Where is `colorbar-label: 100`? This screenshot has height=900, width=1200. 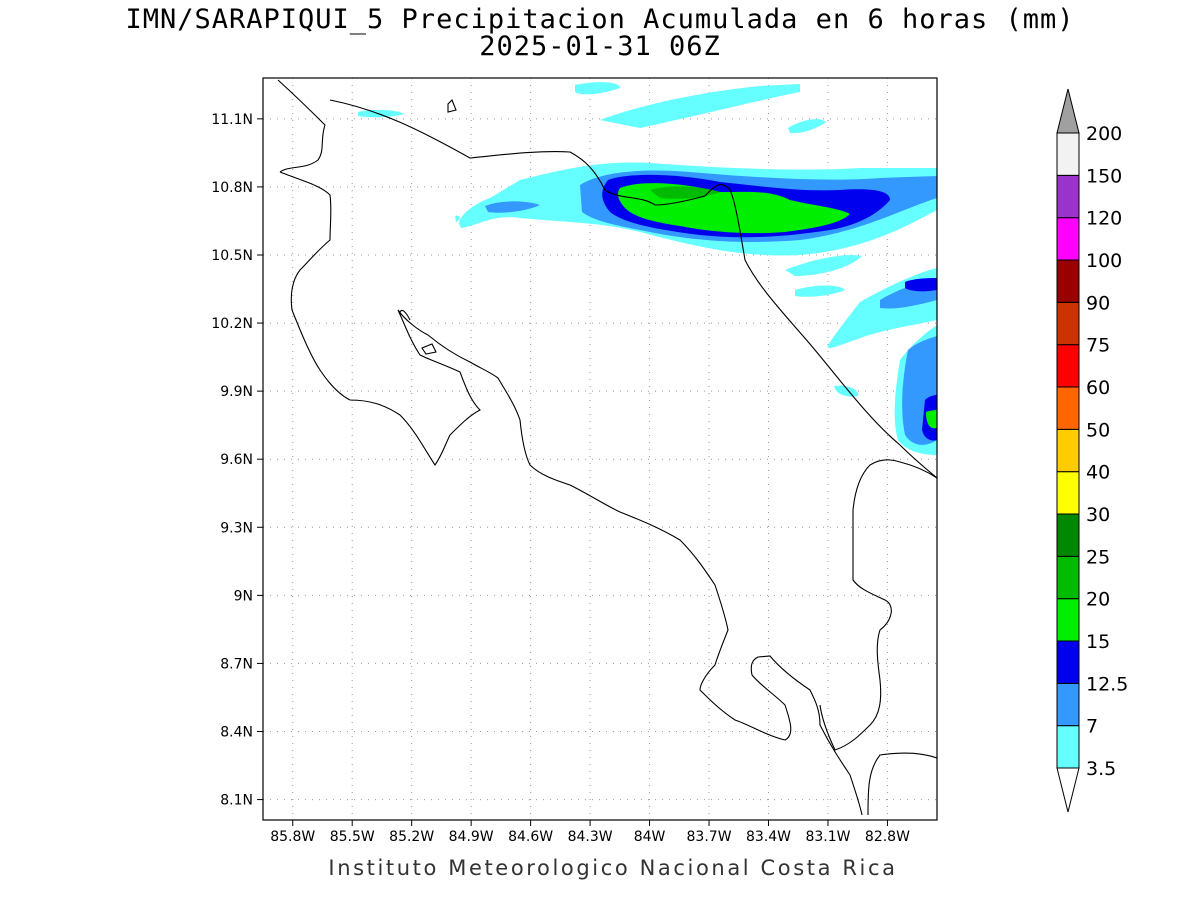 colorbar-label: 100 is located at coordinates (1104, 261).